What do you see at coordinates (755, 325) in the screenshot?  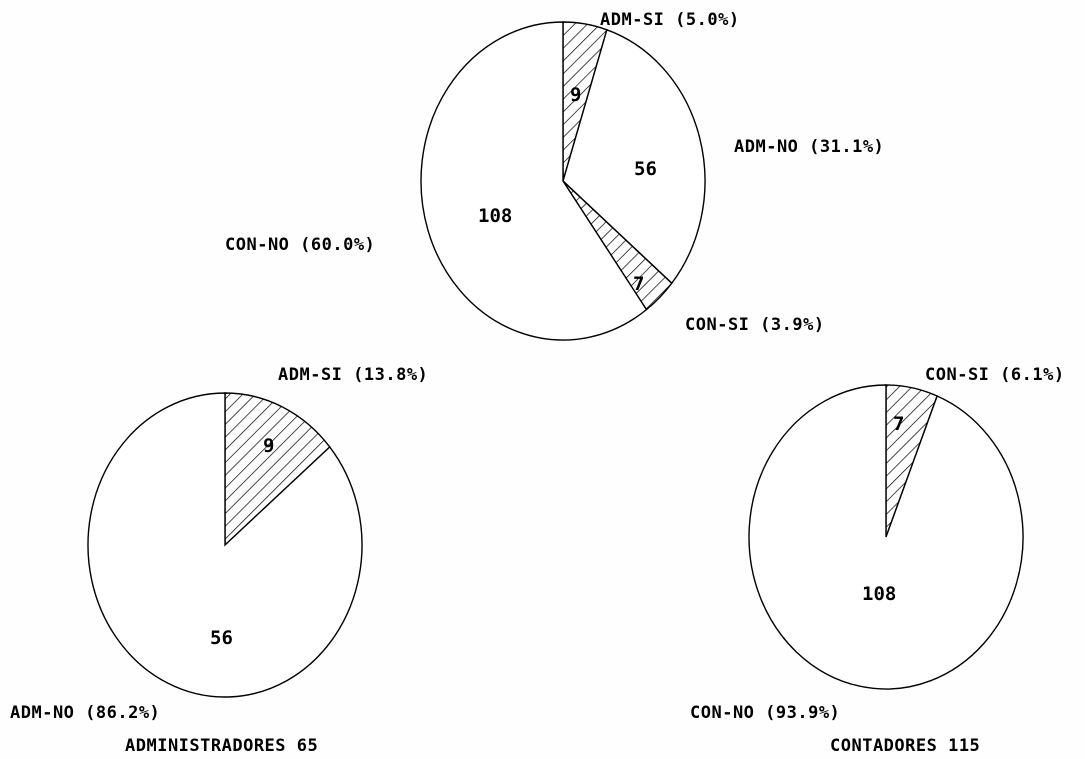 I see `slice-label-con-si: CON-SI (3.9%)` at bounding box center [755, 325].